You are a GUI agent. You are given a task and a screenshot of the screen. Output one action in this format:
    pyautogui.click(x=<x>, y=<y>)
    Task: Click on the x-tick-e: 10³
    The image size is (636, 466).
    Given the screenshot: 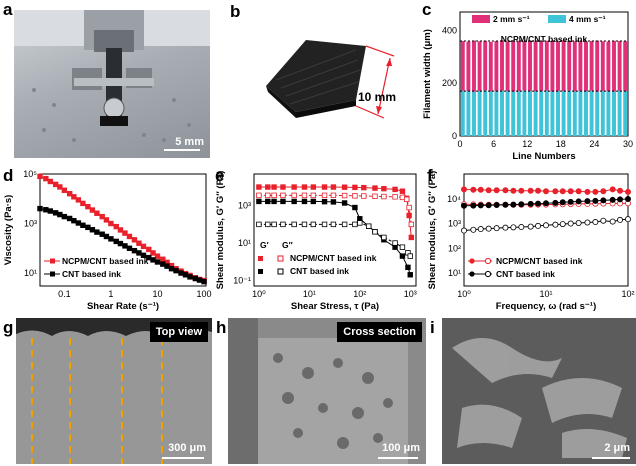 What is the action you would take?
    pyautogui.click(x=410, y=294)
    